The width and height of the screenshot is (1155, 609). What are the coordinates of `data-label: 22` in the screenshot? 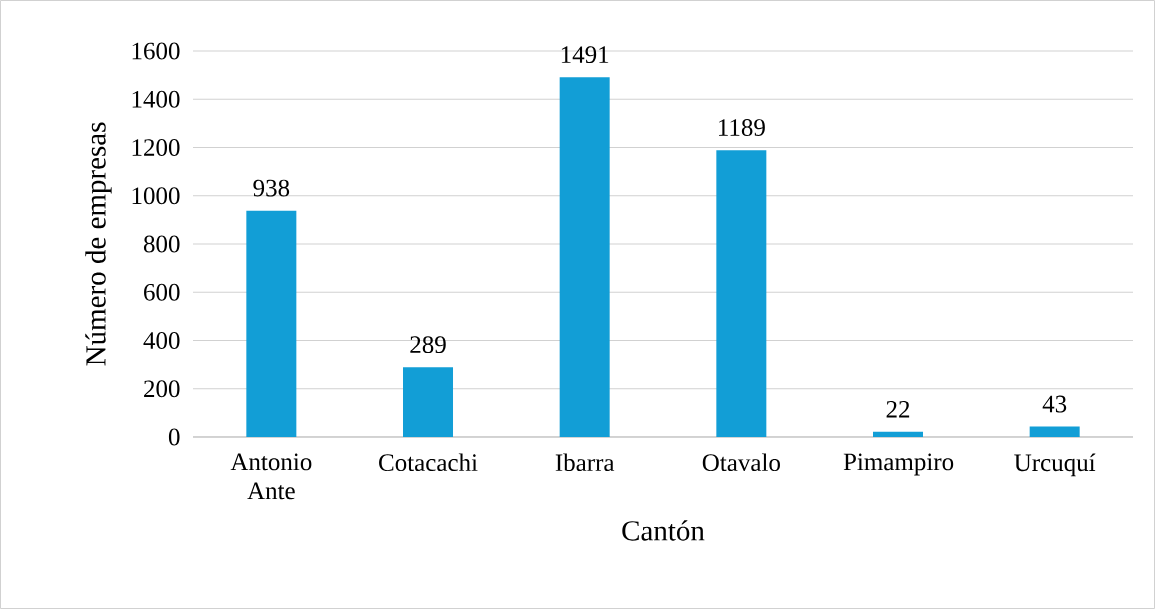 It's located at (898, 409).